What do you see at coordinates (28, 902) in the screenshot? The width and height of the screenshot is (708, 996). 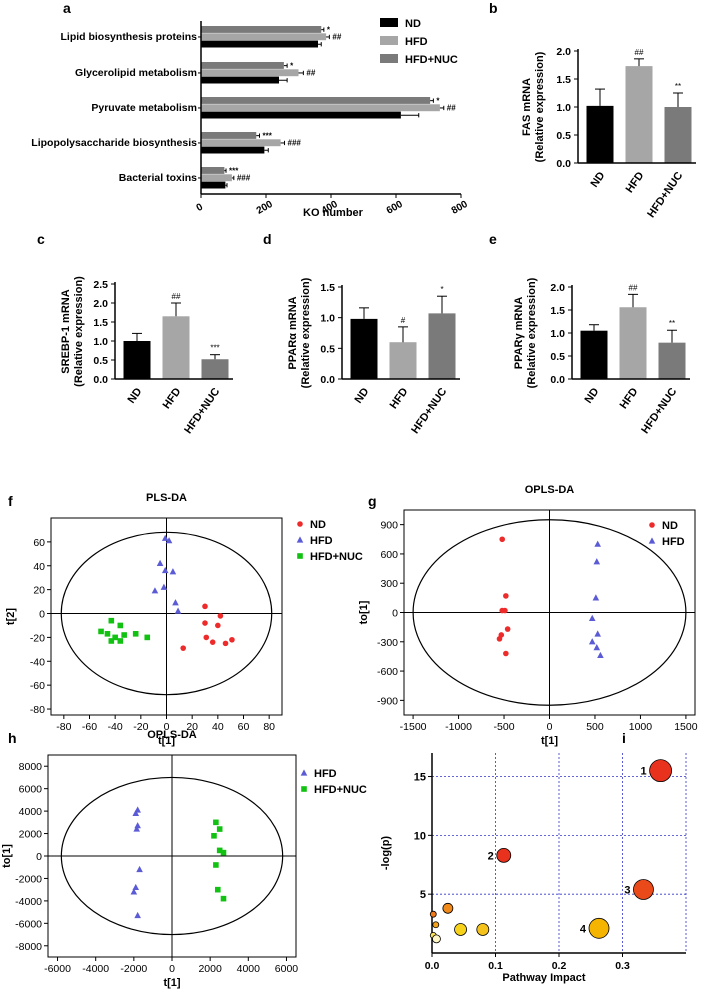 I see `y-tick-label: -4000` at bounding box center [28, 902].